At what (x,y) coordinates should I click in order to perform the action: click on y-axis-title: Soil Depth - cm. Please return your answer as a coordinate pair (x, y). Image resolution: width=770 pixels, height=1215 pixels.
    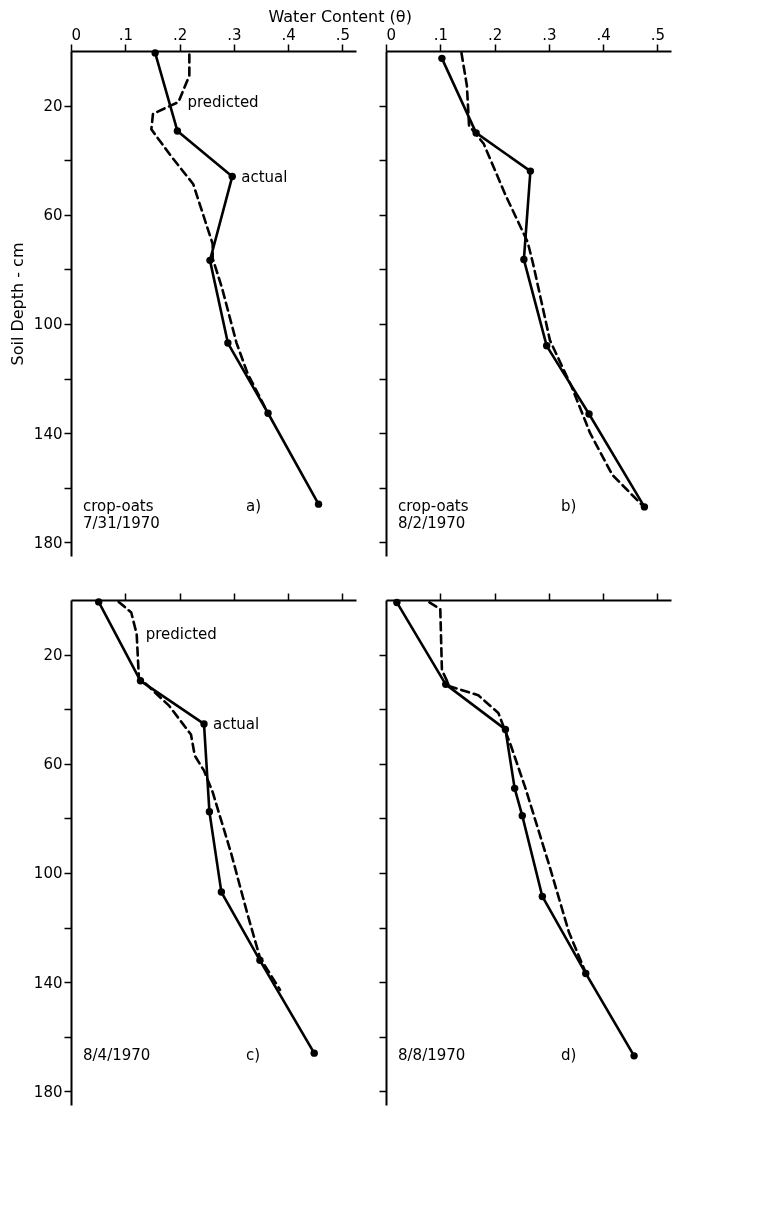
    Looking at the image, I should click on (17, 304).